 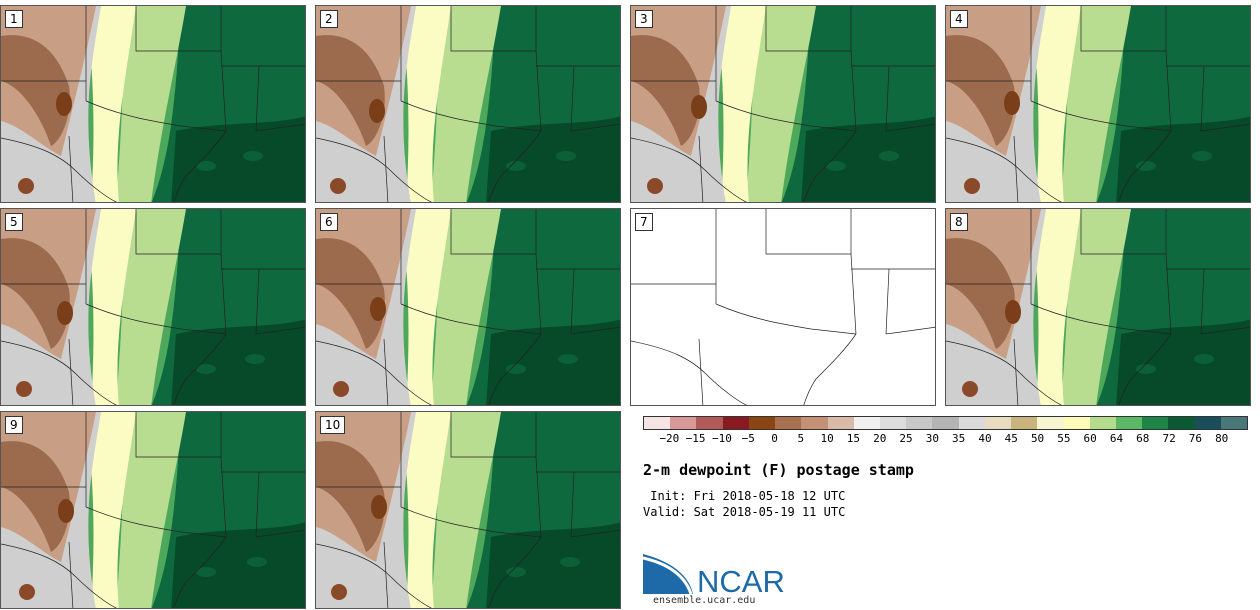 What do you see at coordinates (704, 600) in the screenshot?
I see `logo-url: ensemble.ucar.edu` at bounding box center [704, 600].